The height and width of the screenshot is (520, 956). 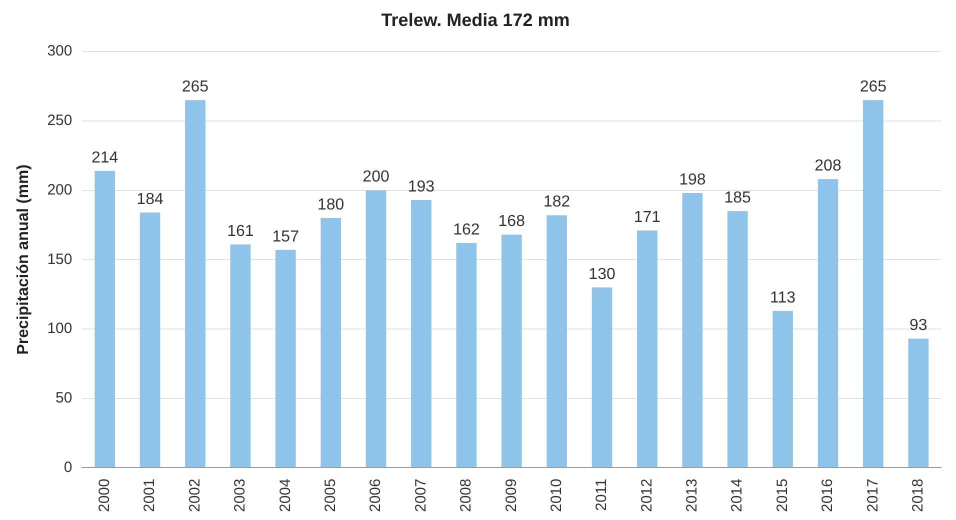 What do you see at coordinates (737, 495) in the screenshot?
I see `x-tick-label: 2014` at bounding box center [737, 495].